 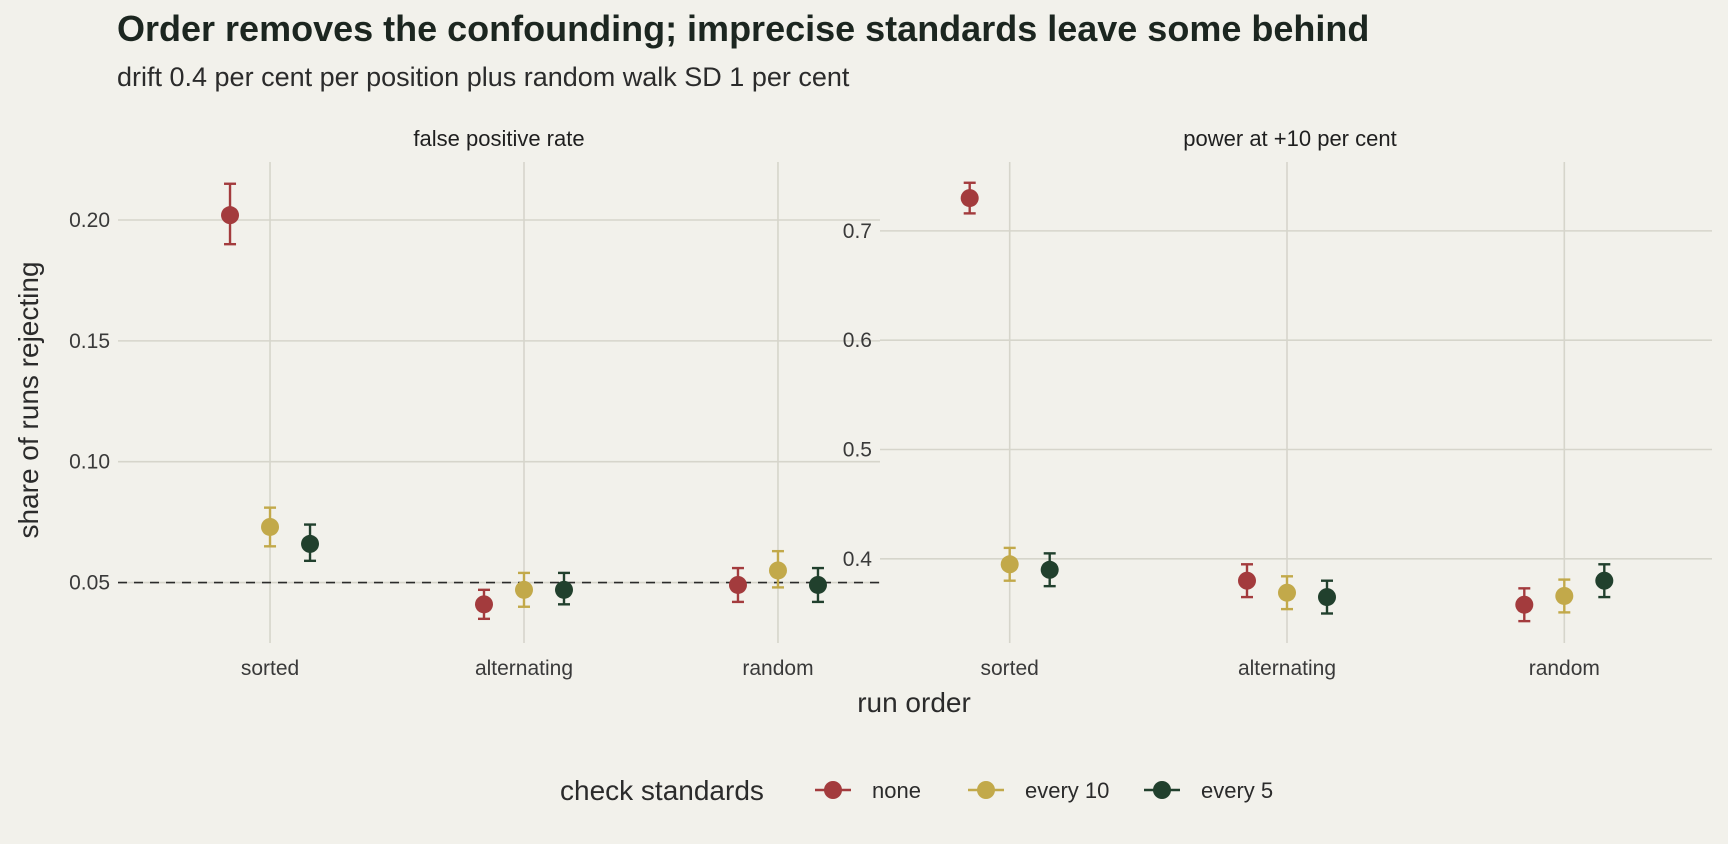 I want to click on x-axis-title: run order, so click(x=914, y=702).